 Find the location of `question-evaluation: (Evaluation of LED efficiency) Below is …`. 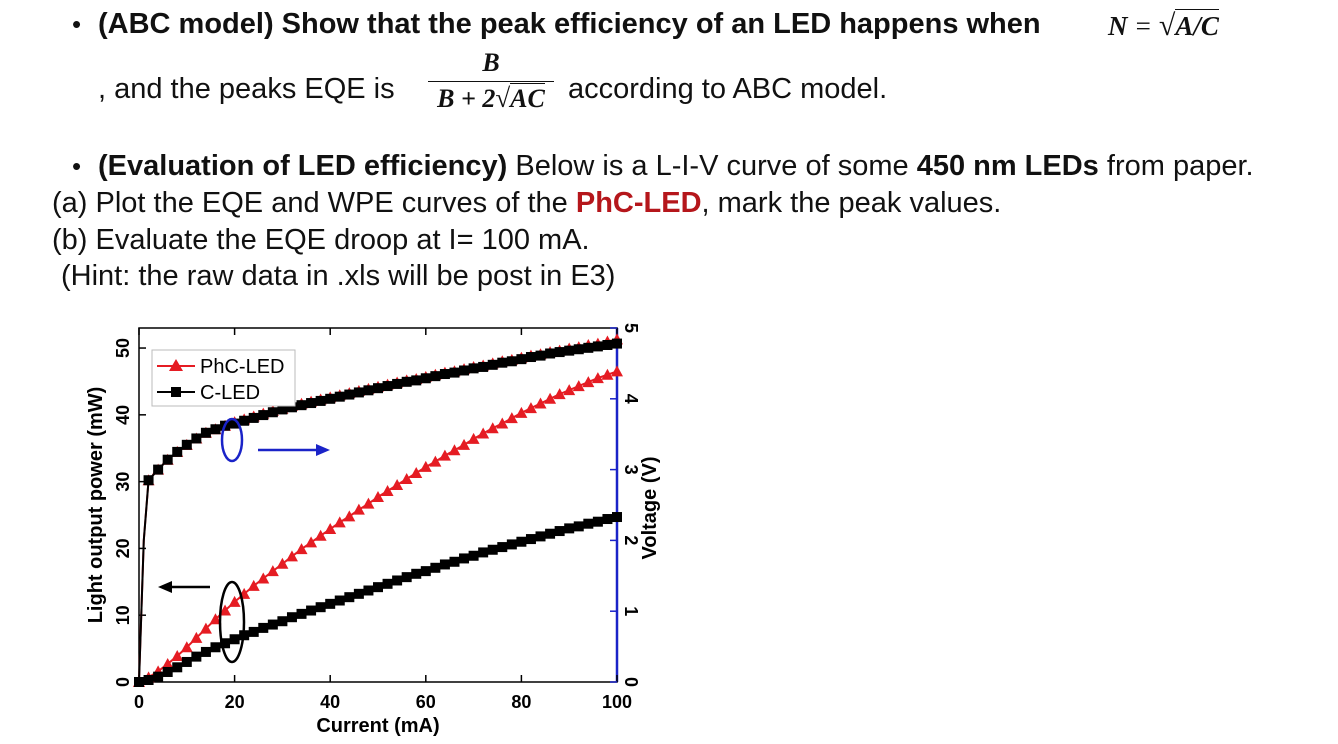

question-evaluation: (Evaluation of LED efficiency) Below is … is located at coordinates (676, 166).